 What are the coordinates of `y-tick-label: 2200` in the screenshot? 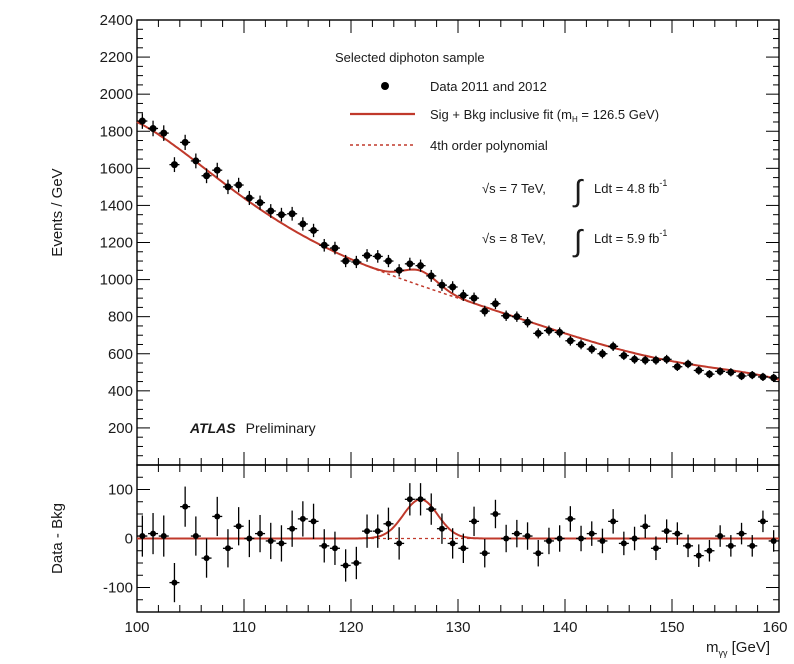 It's located at (116, 57).